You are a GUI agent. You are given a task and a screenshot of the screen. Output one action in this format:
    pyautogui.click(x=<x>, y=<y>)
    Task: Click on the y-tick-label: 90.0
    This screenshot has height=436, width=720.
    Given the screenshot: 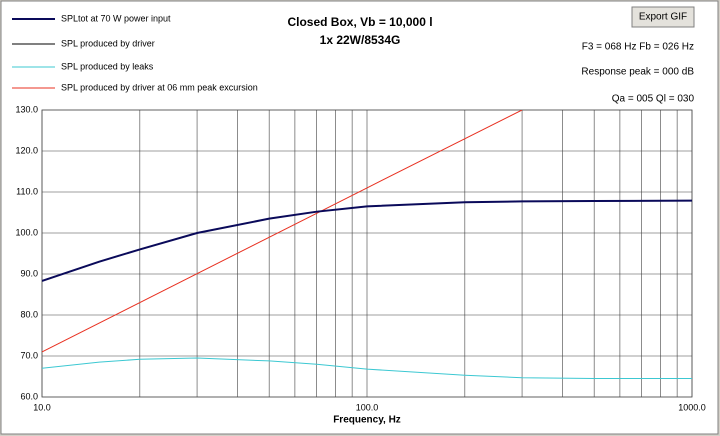 What is the action you would take?
    pyautogui.click(x=29, y=273)
    